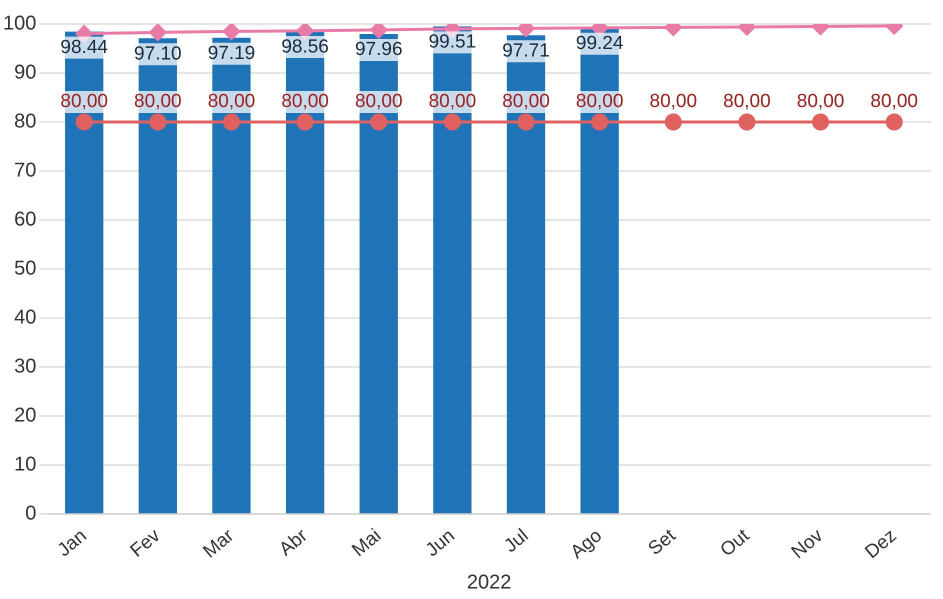  What do you see at coordinates (600, 43) in the screenshot?
I see `data-label: 99.24` at bounding box center [600, 43].